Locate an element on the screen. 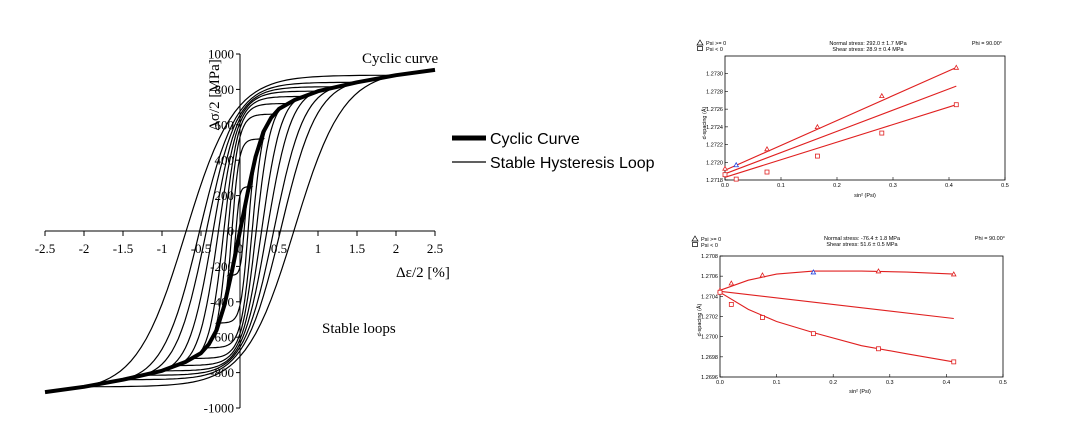 The width and height of the screenshot is (1081, 447). x-tick-label: 0.0 is located at coordinates (725, 186).